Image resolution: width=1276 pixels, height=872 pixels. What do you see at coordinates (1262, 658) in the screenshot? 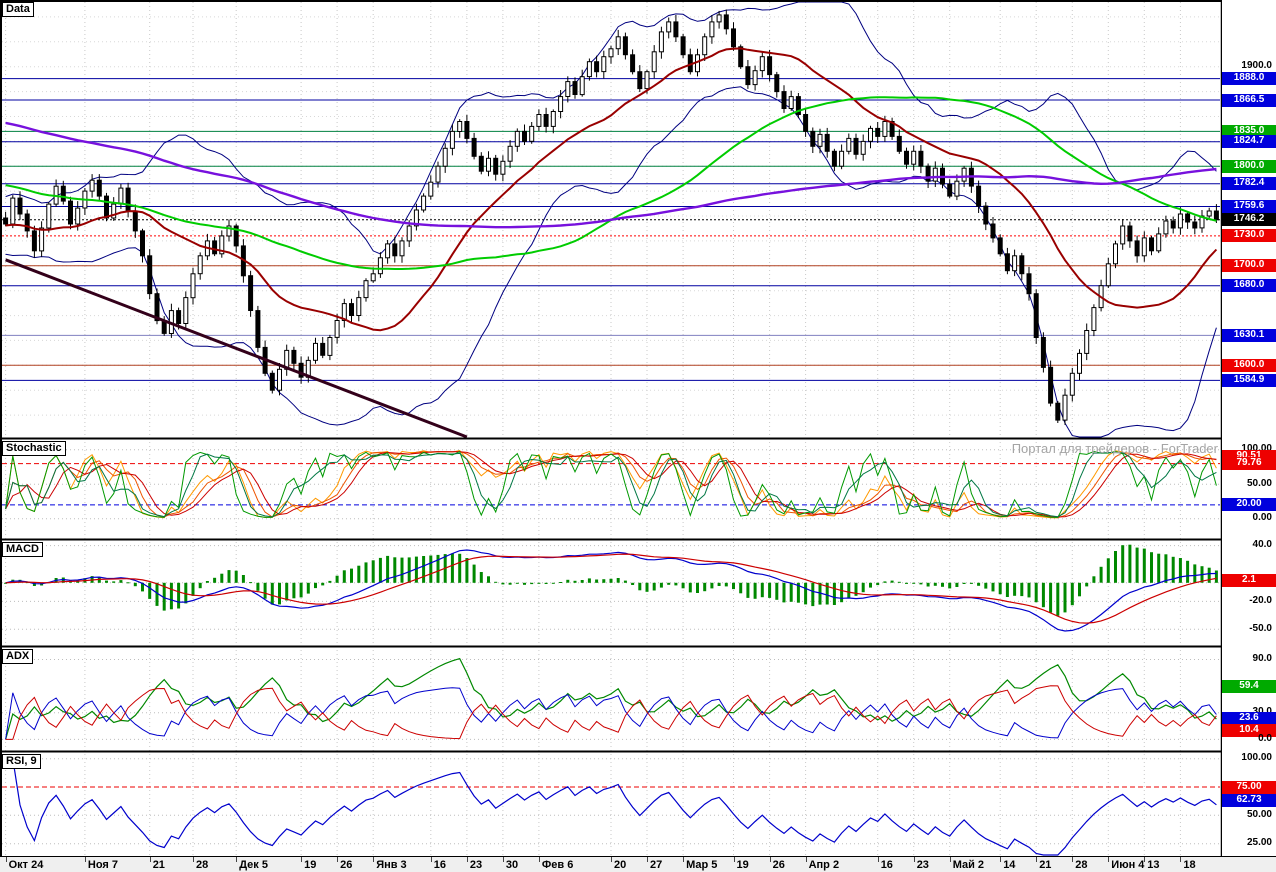
I see `scale-label: 90.0` at bounding box center [1262, 658].